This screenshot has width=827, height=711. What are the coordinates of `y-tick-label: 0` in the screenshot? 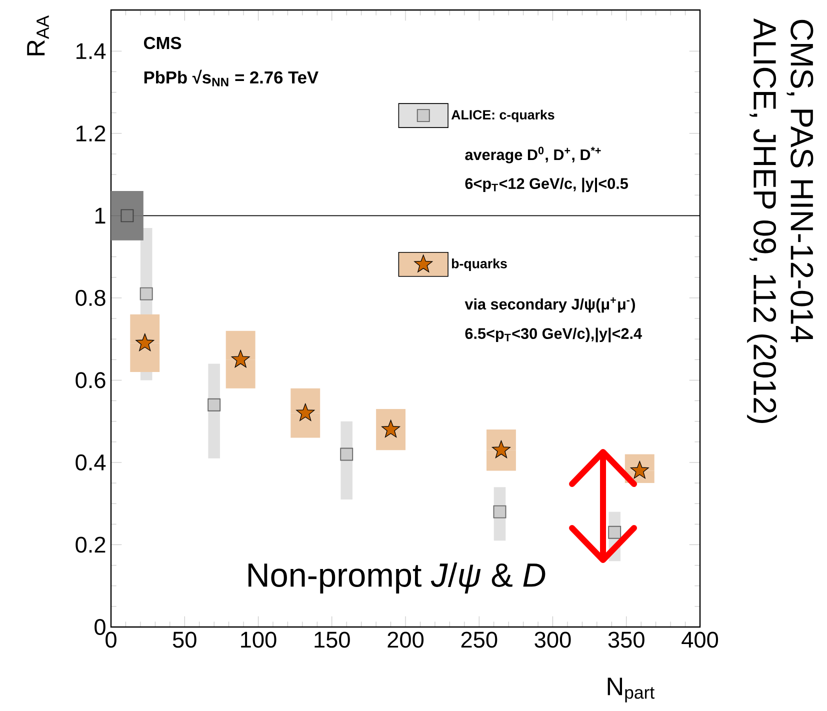 It's located at (100, 627).